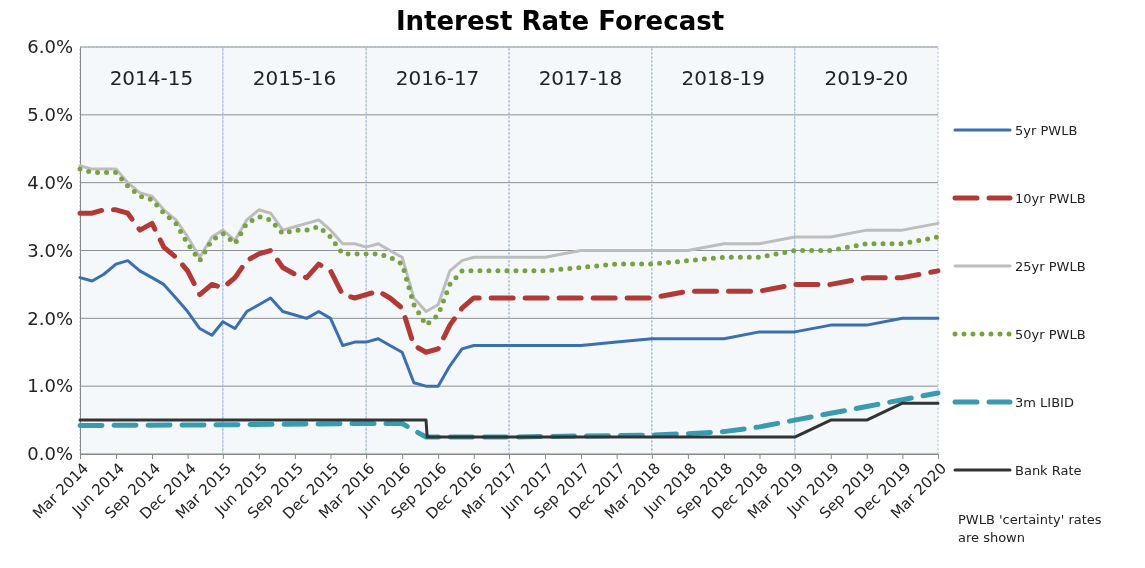 The height and width of the screenshot is (568, 1145). Describe the element at coordinates (560, 21) in the screenshot. I see `chart-title: Interest Rate Forecast` at that location.